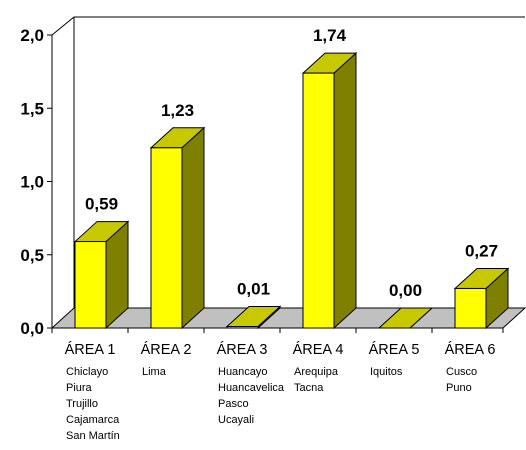 The image size is (526, 450). What do you see at coordinates (242, 349) in the screenshot?
I see `category-label: ÁREA 3` at bounding box center [242, 349].